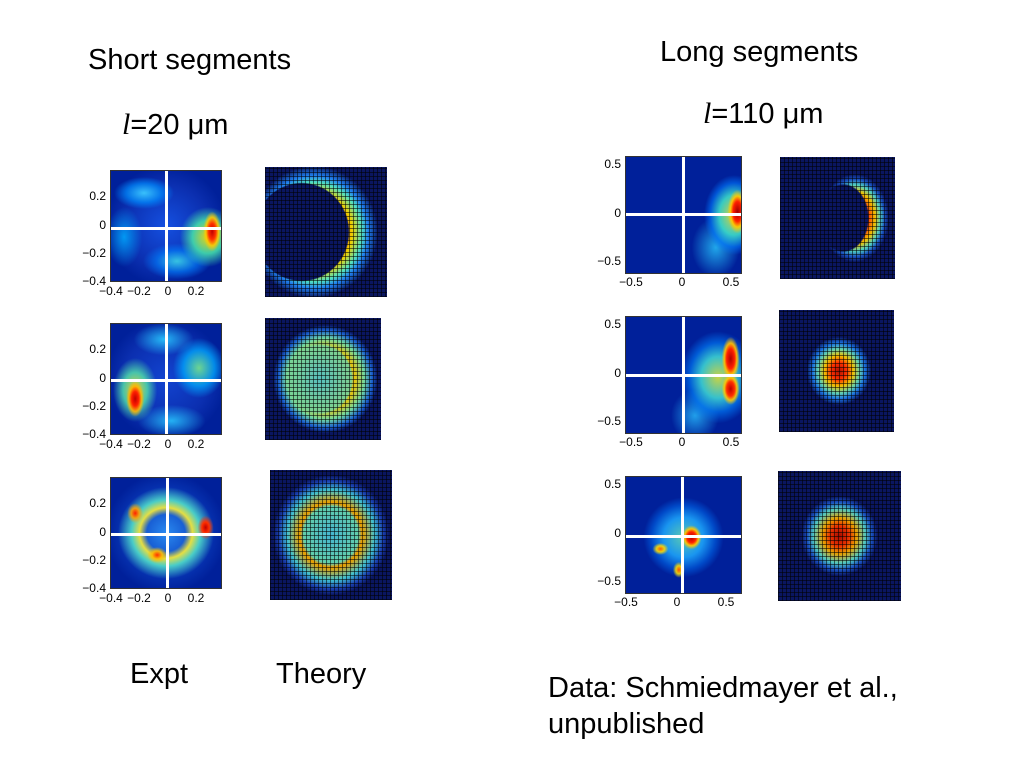 The image size is (1024, 768). What do you see at coordinates (179, 125) in the screenshot?
I see `length-value: =20 μm` at bounding box center [179, 125].